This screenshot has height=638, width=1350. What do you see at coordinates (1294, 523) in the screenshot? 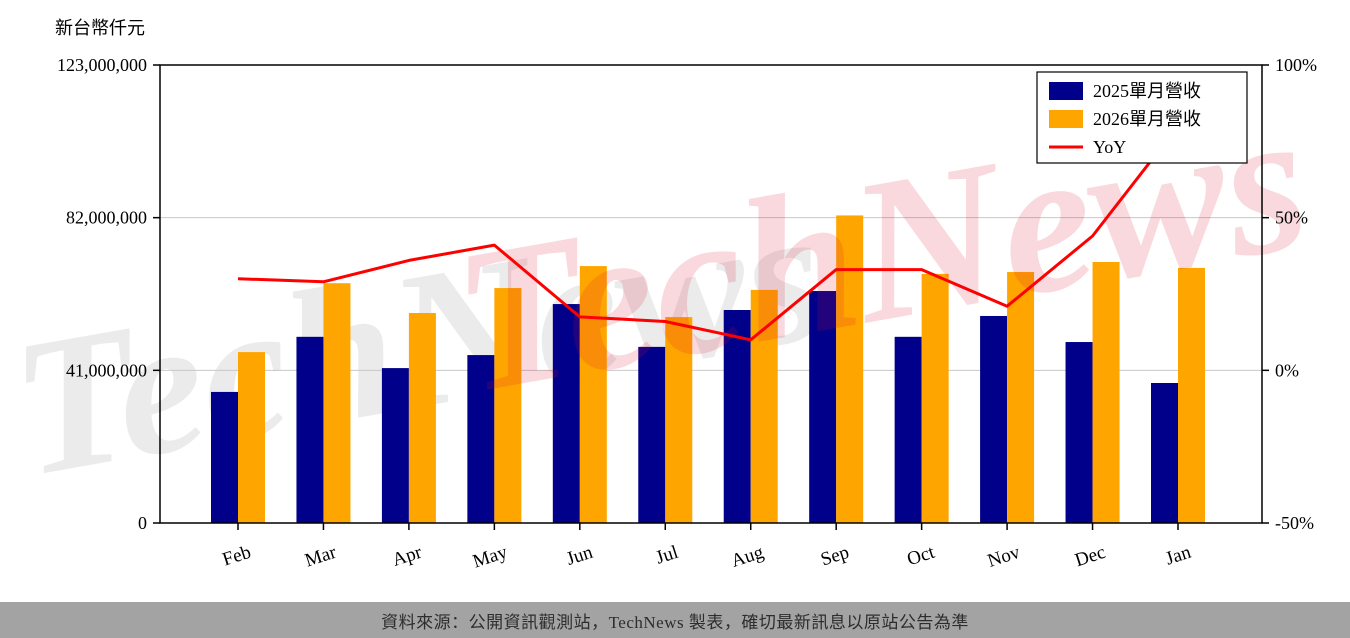
I see `right-axis-tick-label: -50%` at bounding box center [1294, 523].